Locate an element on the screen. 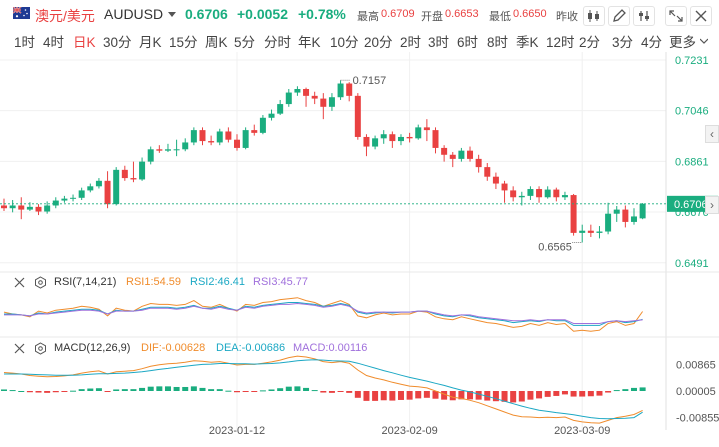 The width and height of the screenshot is (719, 447). period-tab-1: 4时 is located at coordinates (54, 42).